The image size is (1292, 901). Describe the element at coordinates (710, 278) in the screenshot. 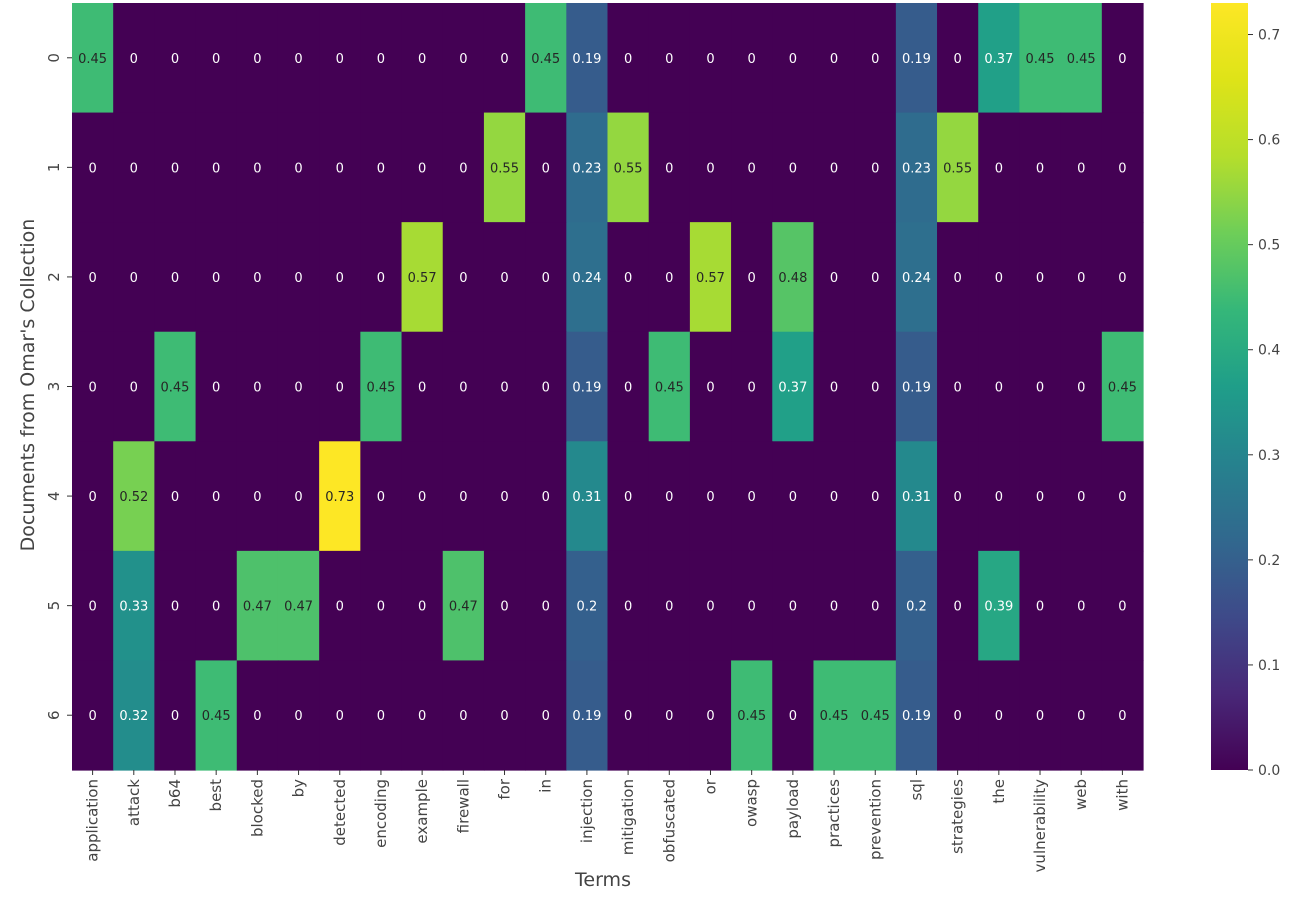

I see `cell-value-label: 0.57` at that location.